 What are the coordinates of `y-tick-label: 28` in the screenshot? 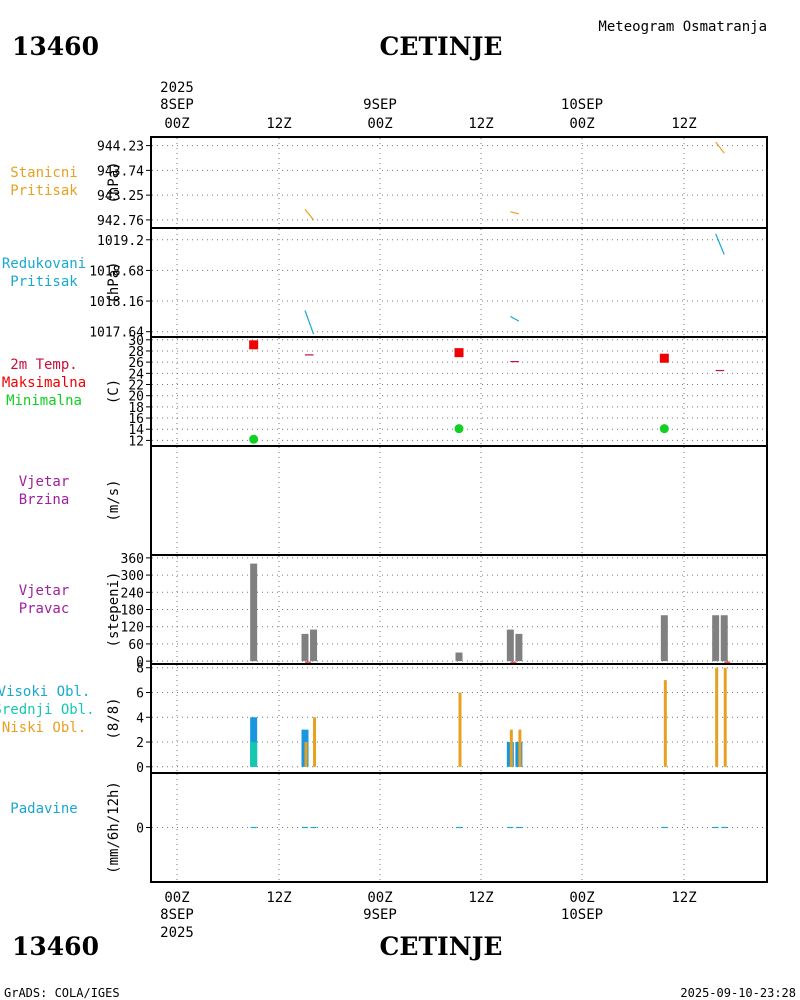 It's located at (136, 352).